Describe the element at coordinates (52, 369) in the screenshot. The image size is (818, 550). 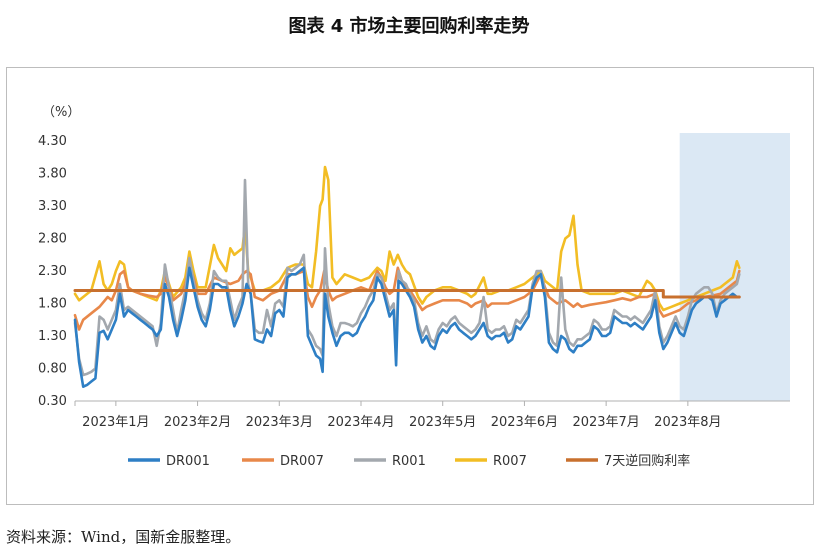
I see `y-tick-label: 0.80` at that location.